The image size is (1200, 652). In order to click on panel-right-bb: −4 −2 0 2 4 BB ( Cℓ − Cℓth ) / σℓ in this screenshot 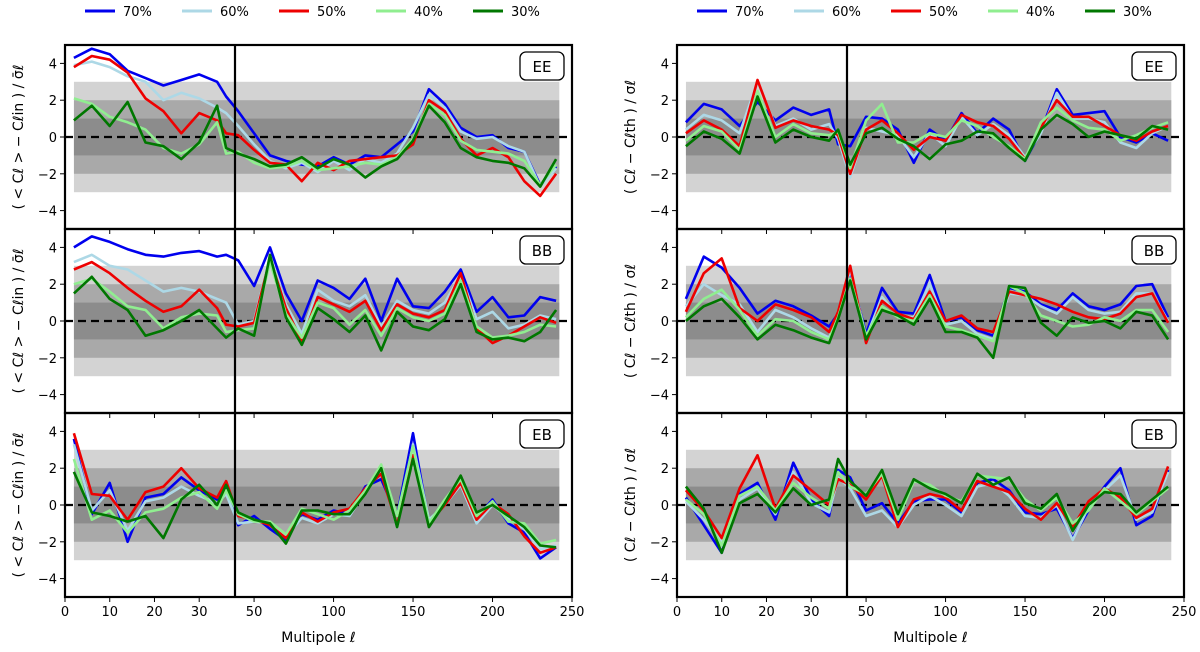, I will do `click(904, 322)`.